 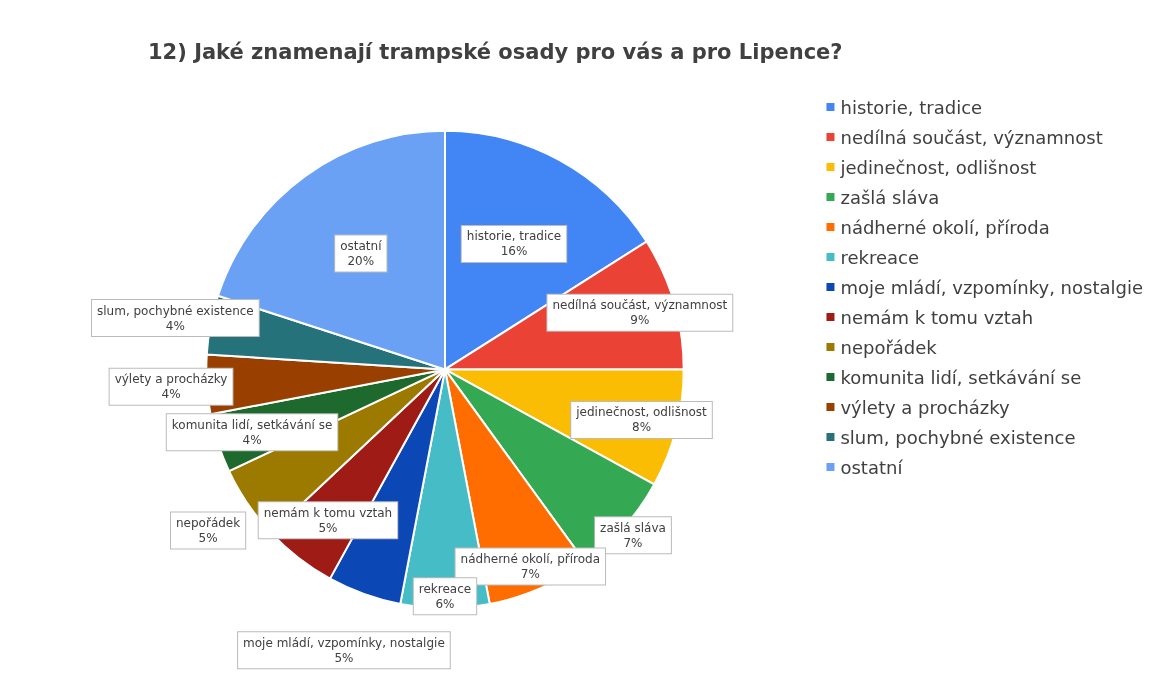 What do you see at coordinates (911, 107) in the screenshot?
I see `legend-label: historie, tradice` at bounding box center [911, 107].